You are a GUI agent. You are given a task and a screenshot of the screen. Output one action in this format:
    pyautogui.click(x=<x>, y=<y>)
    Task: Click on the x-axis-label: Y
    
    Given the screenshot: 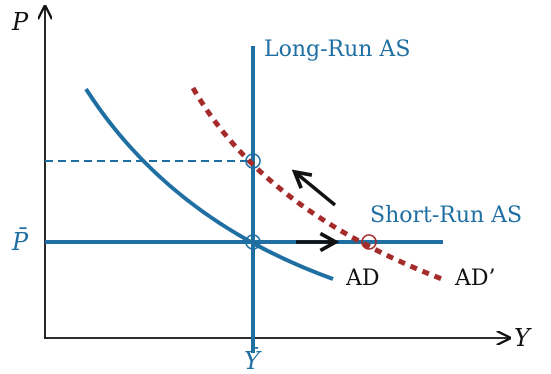 What is the action you would take?
    pyautogui.click(x=523, y=338)
    